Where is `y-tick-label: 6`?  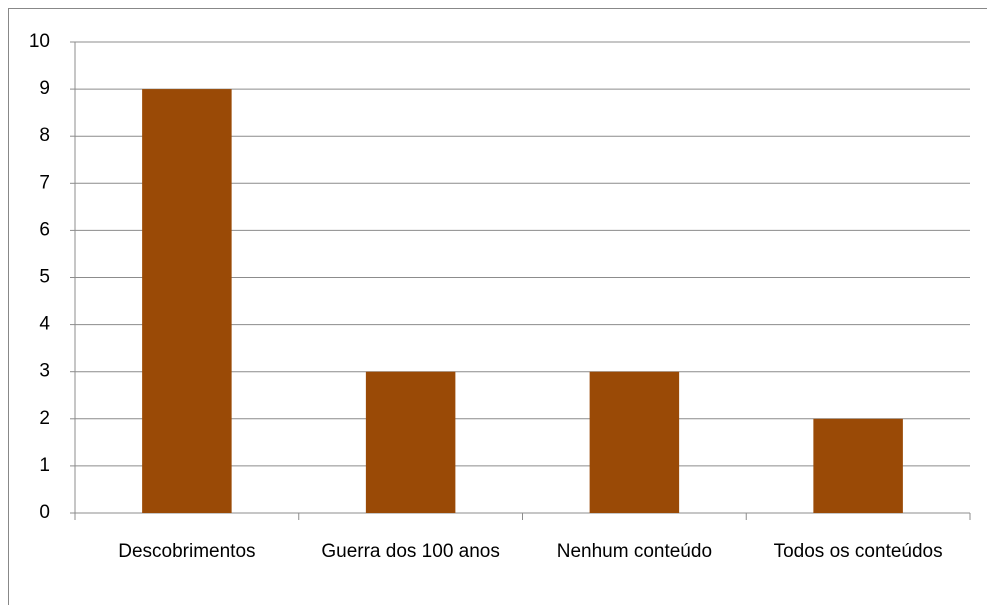
y-tick-label: 6 is located at coordinates (44, 229).